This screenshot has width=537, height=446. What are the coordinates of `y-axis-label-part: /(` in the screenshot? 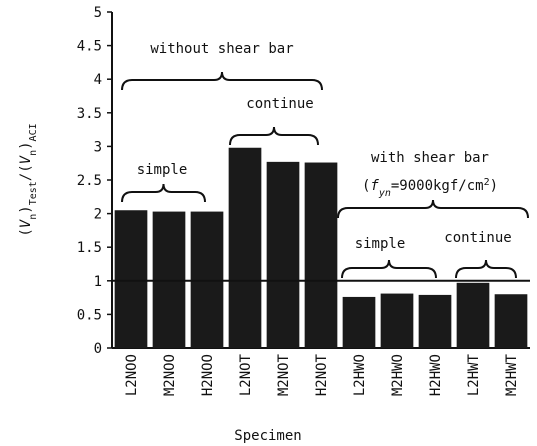 It's located at (26, 172).